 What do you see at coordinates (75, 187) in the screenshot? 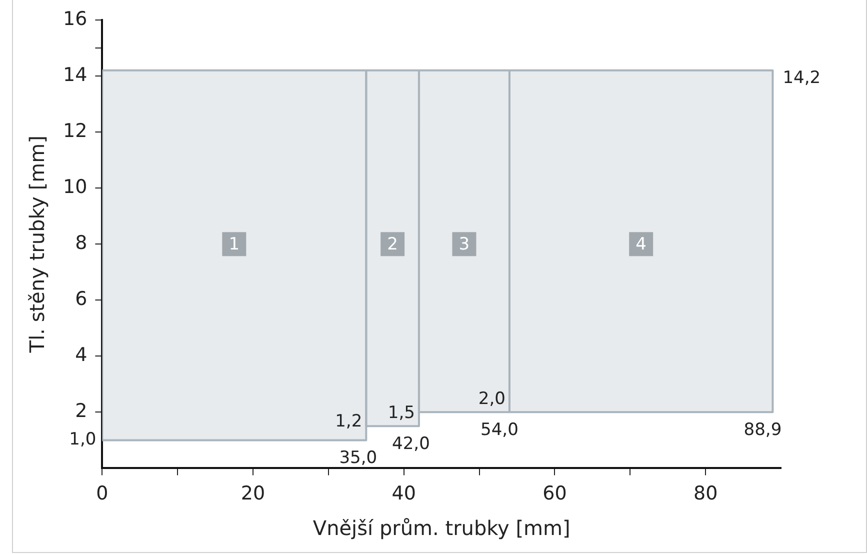
I see `y-tick-label: 10` at bounding box center [75, 187].